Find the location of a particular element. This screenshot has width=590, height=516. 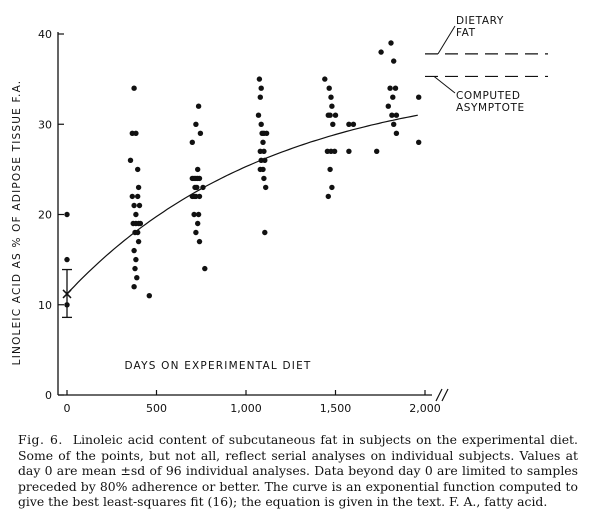

reference-line-label: ASYMPTOTE is located at coordinates (490, 108).